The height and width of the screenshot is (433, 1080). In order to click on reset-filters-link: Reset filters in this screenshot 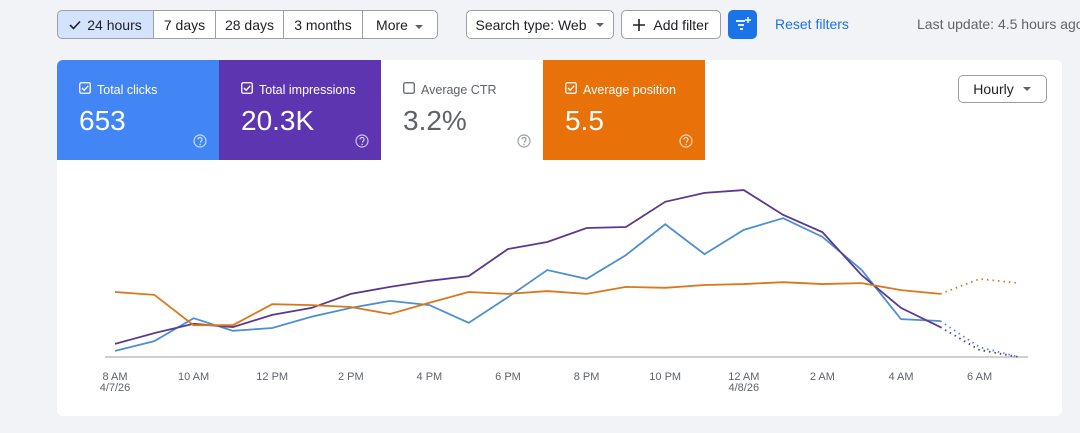, I will do `click(812, 24)`.